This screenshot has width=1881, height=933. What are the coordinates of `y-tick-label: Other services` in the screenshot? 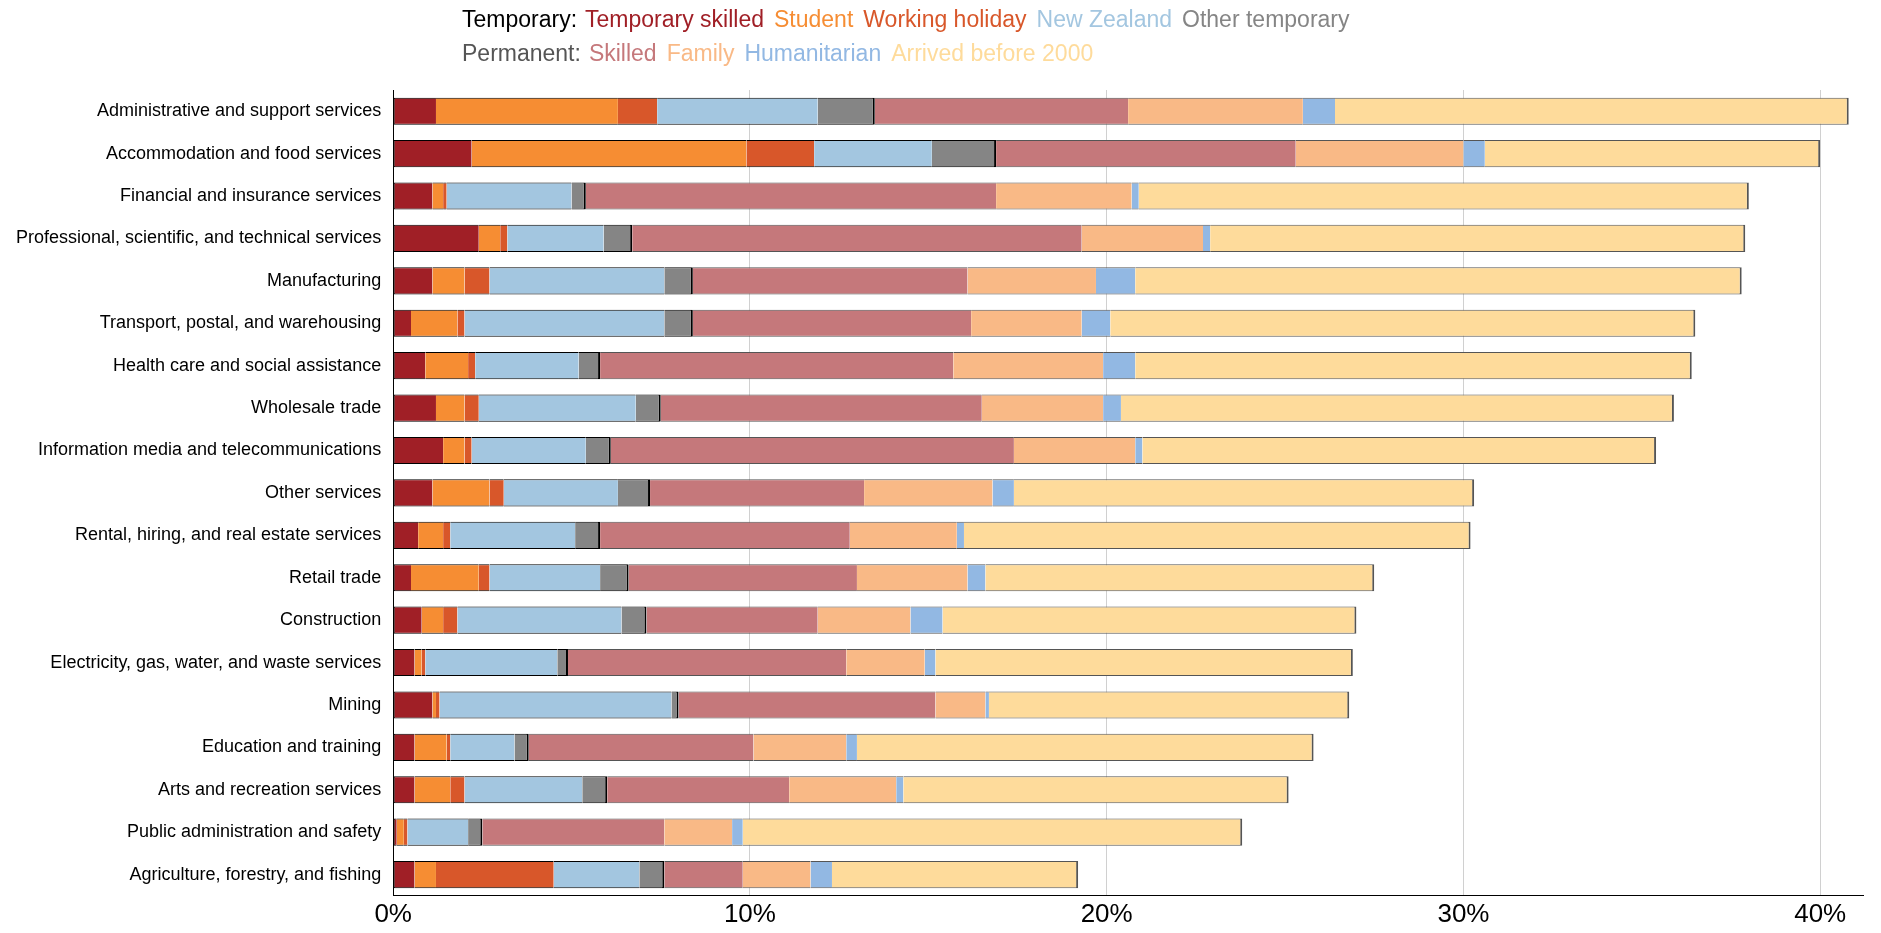 It's located at (323, 491).